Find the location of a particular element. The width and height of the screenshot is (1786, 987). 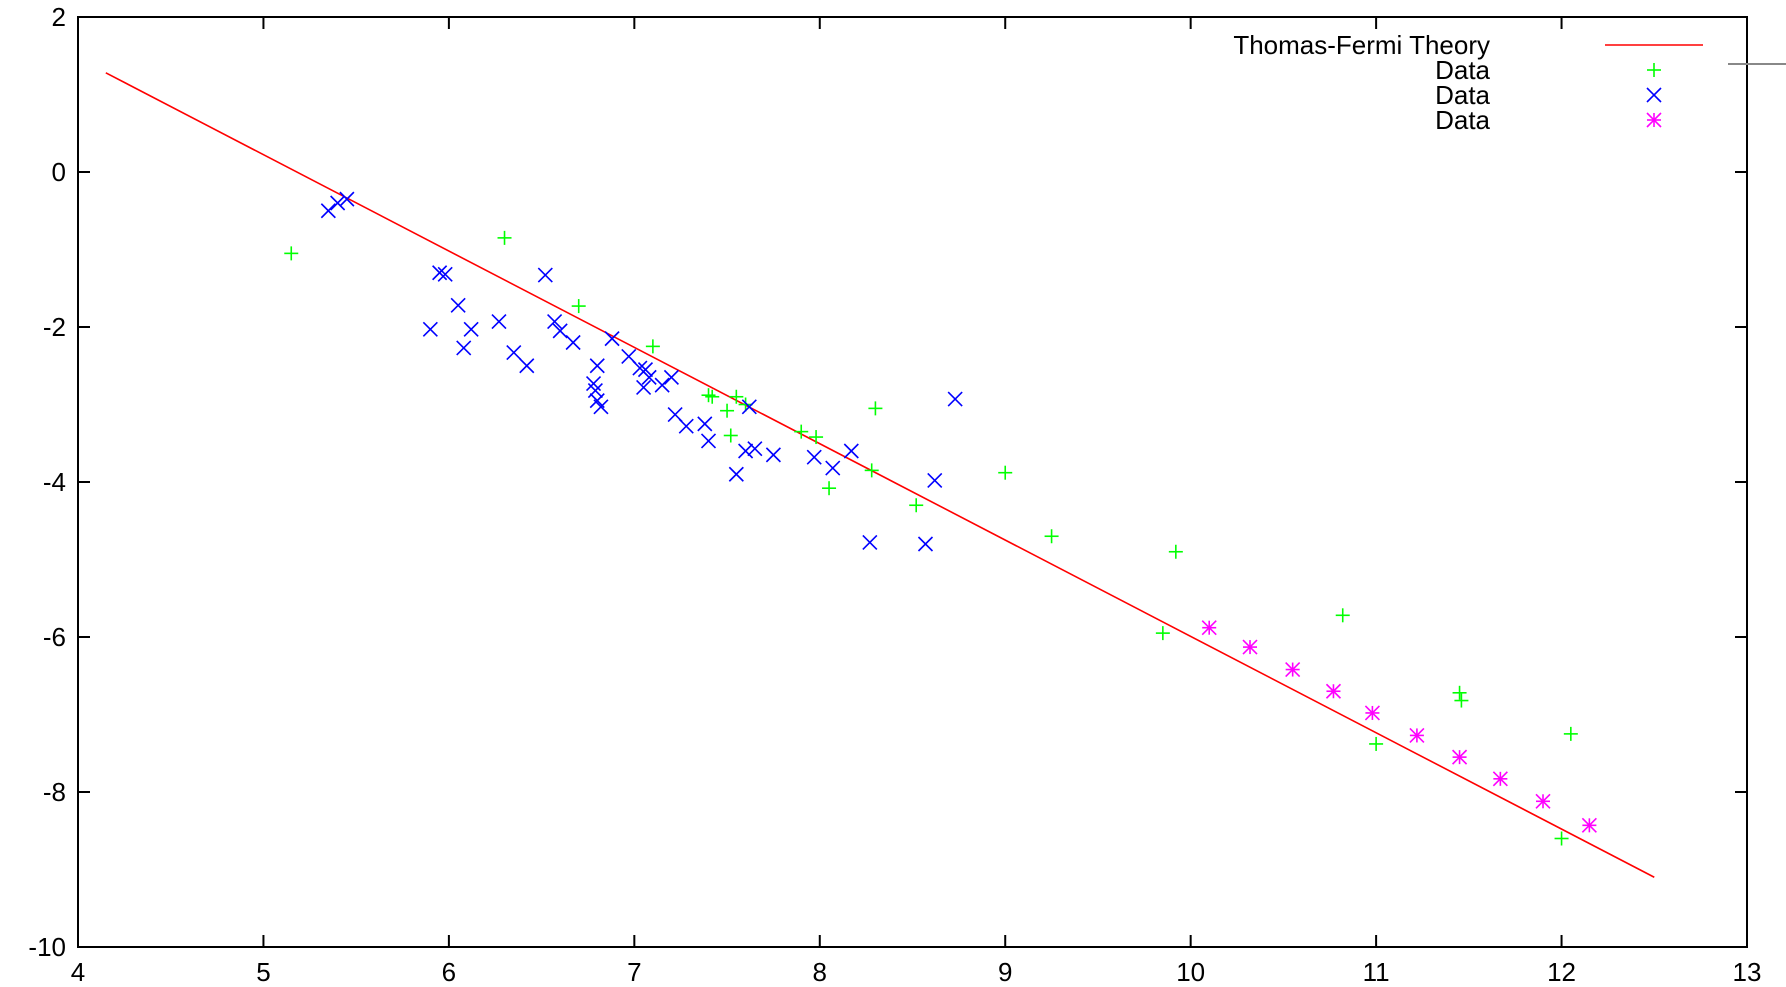

y-tick-label: 2 is located at coordinates (59, 17).